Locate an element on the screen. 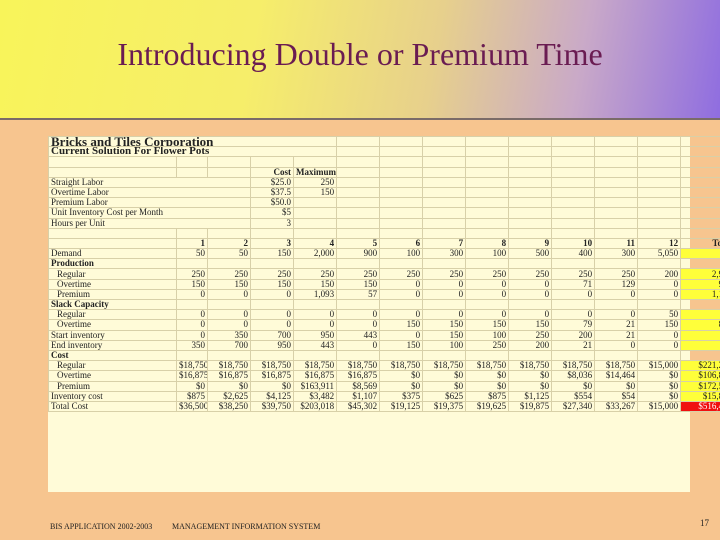 The width and height of the screenshot is (720, 540). param-label: Unit Inventory Cost per Month is located at coordinates (149, 213).